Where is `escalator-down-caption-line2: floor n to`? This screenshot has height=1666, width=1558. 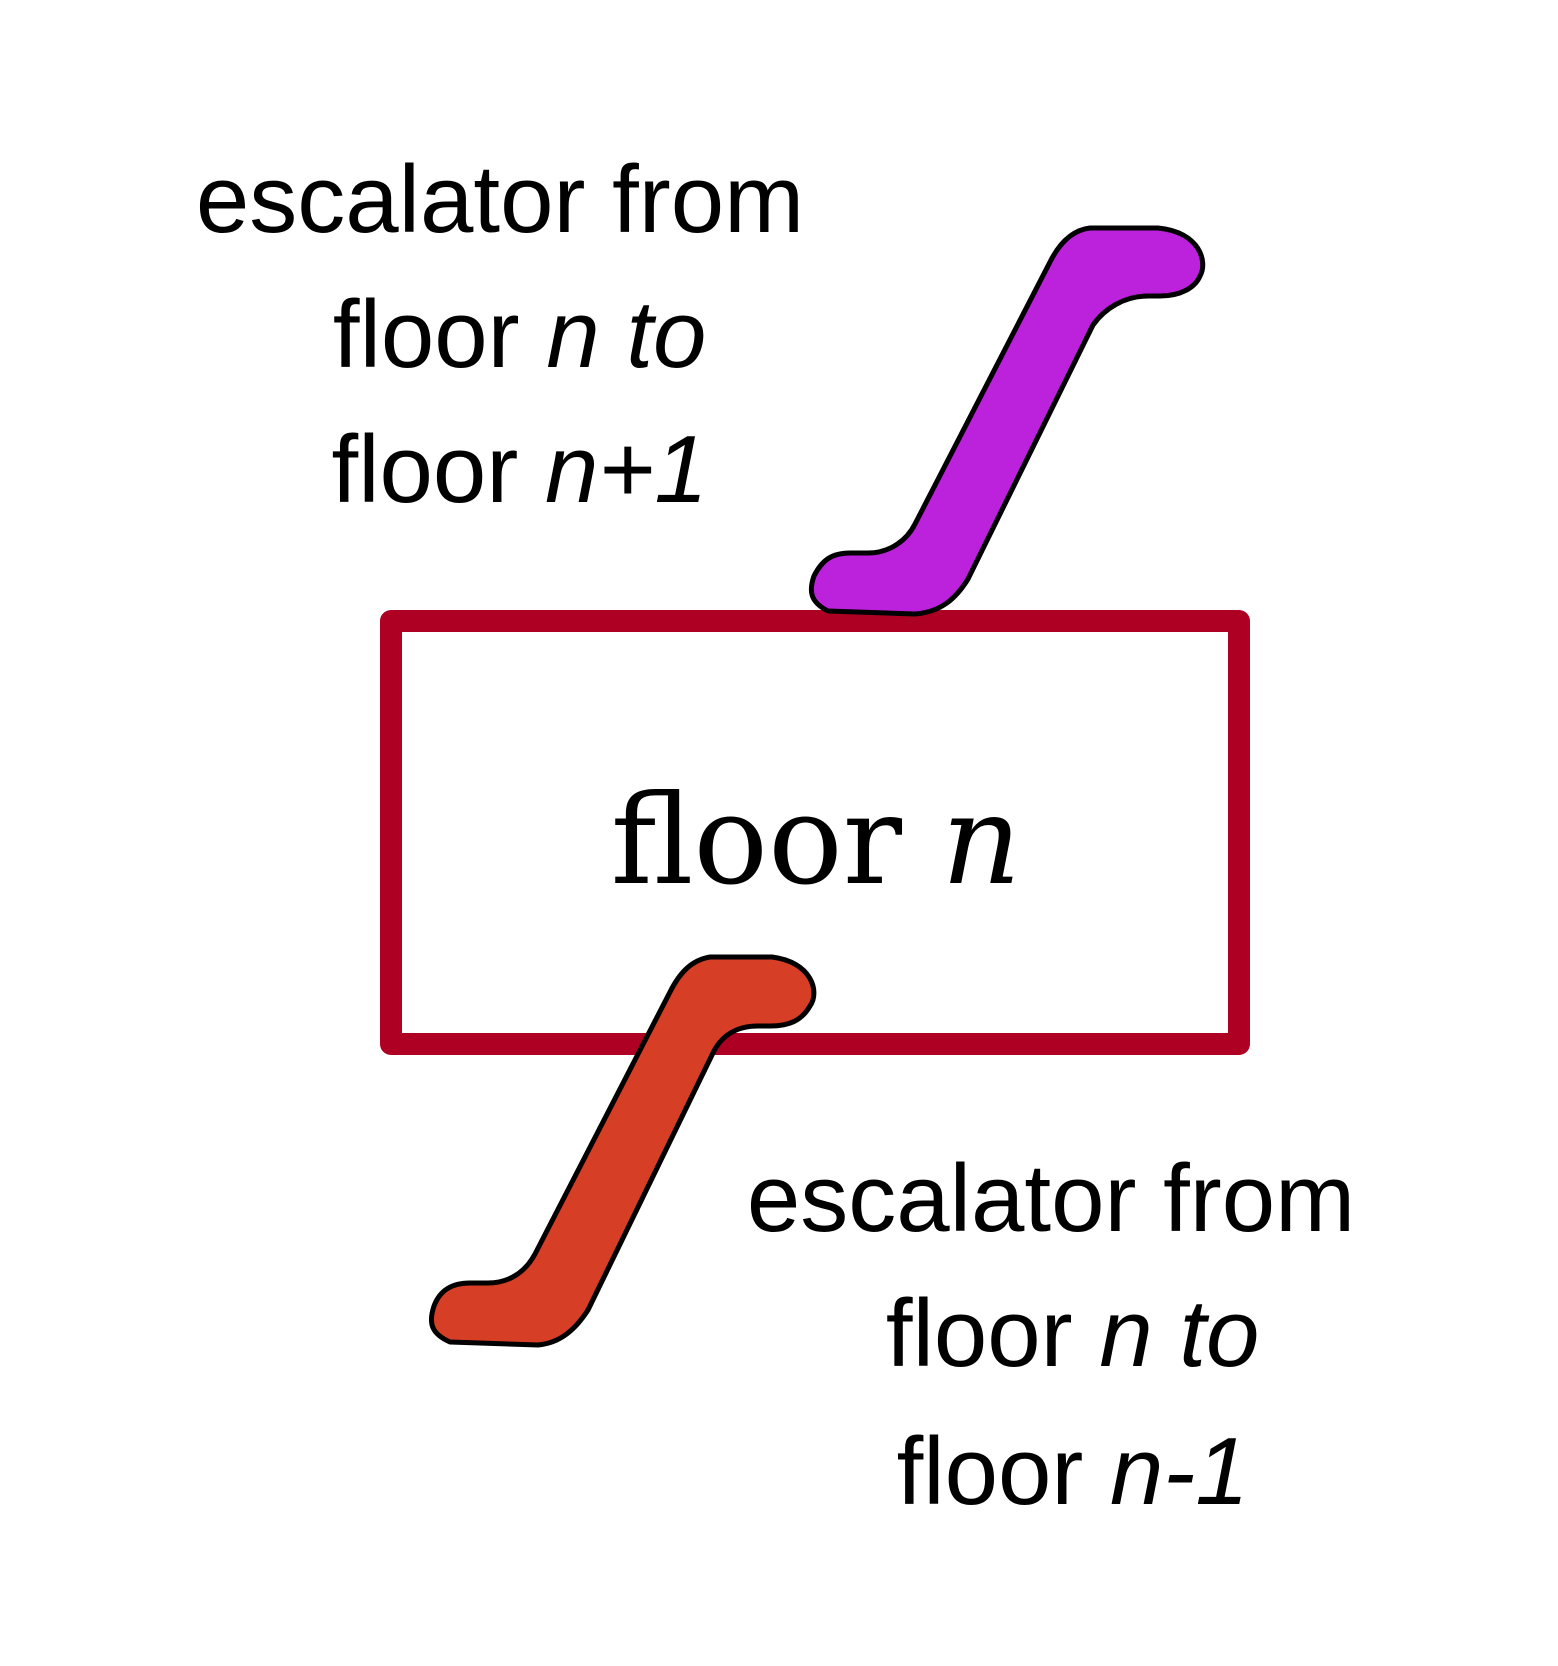 escalator-down-caption-line2: floor n to is located at coordinates (1046, 1333).